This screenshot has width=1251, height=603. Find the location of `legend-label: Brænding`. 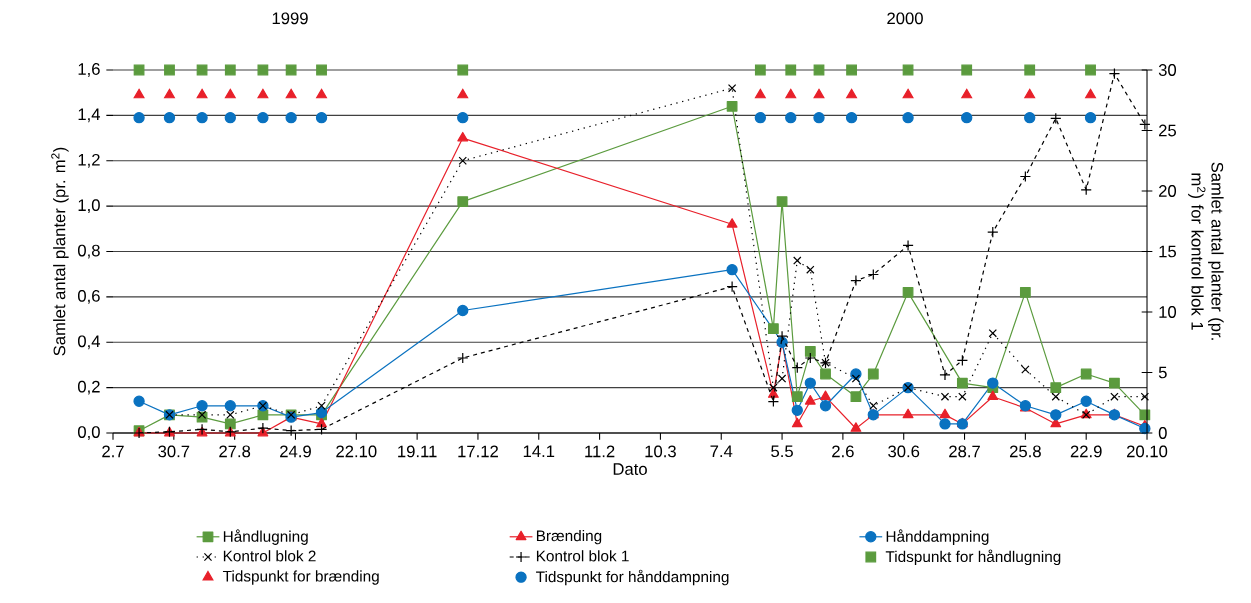

legend-label: Brænding is located at coordinates (569, 537).